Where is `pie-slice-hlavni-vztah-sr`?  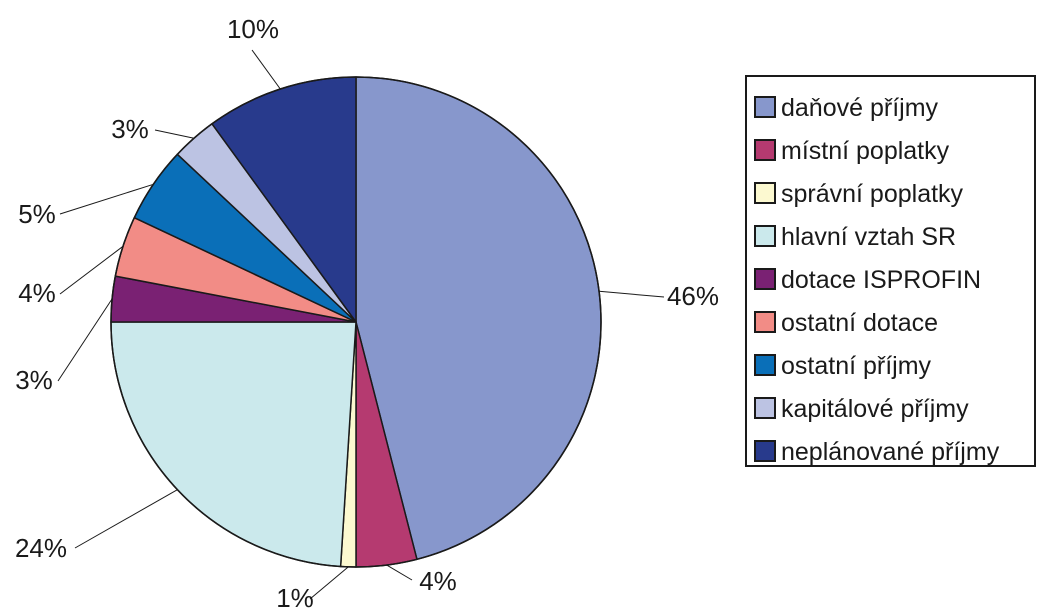 pie-slice-hlavni-vztah-sr is located at coordinates (233, 444).